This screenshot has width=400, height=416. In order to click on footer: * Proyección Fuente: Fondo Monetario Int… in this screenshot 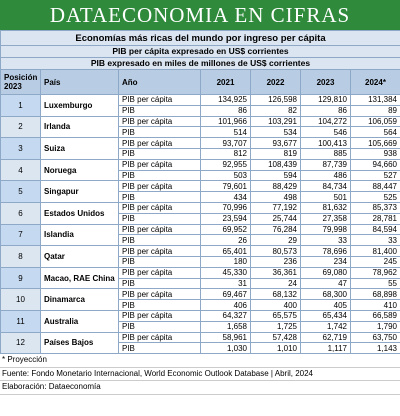, I will do `click(200, 374)`.